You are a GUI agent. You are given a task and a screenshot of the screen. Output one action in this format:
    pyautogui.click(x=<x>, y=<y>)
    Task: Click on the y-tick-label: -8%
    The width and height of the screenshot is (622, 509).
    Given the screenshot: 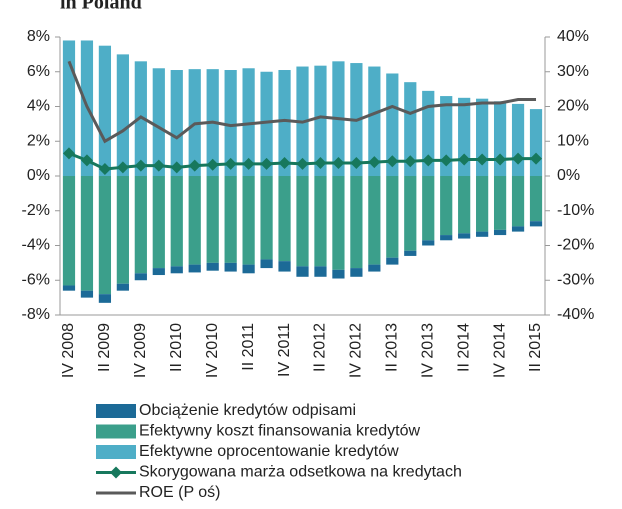 What is the action you would take?
    pyautogui.click(x=36, y=314)
    